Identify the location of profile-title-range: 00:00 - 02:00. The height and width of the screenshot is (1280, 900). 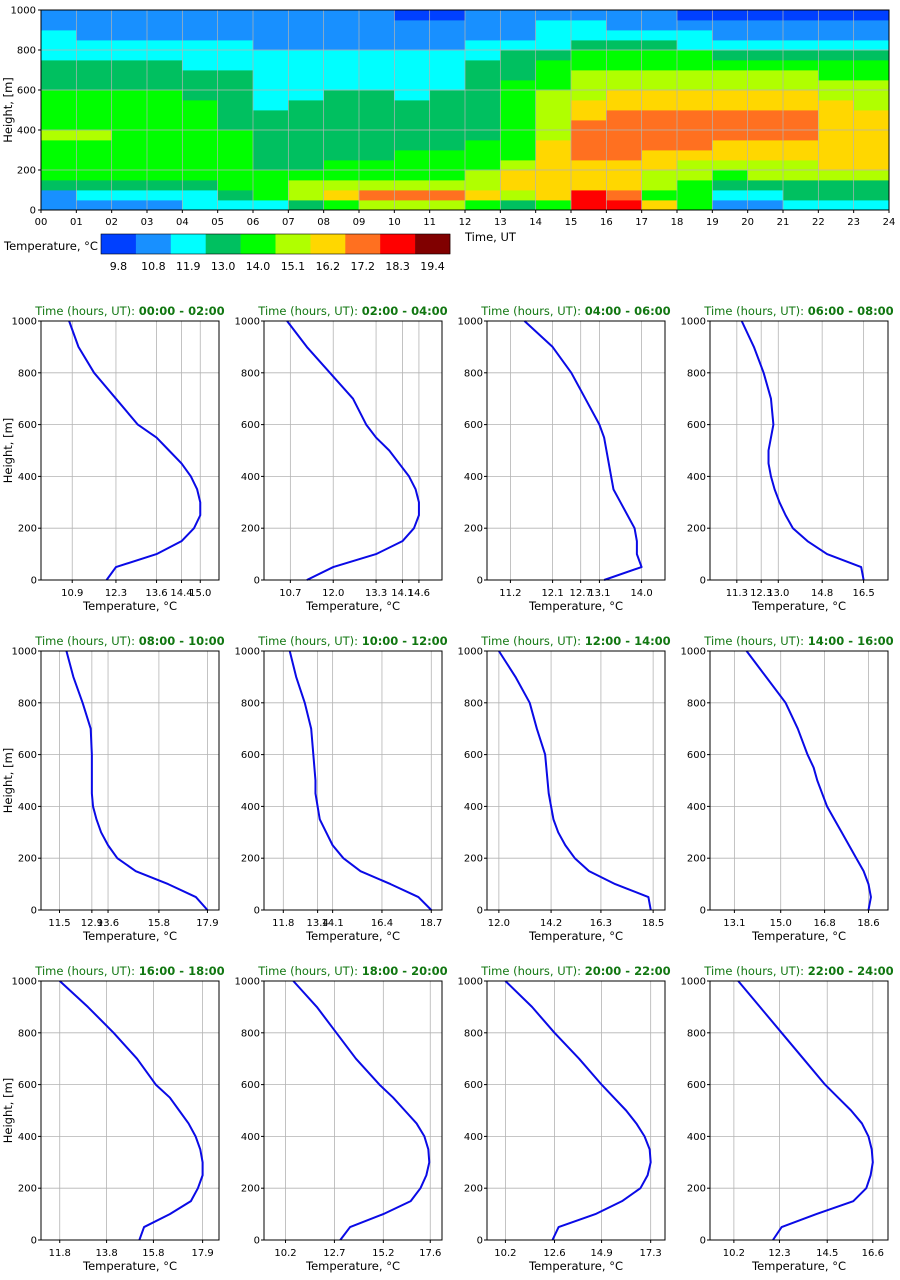
(182, 311).